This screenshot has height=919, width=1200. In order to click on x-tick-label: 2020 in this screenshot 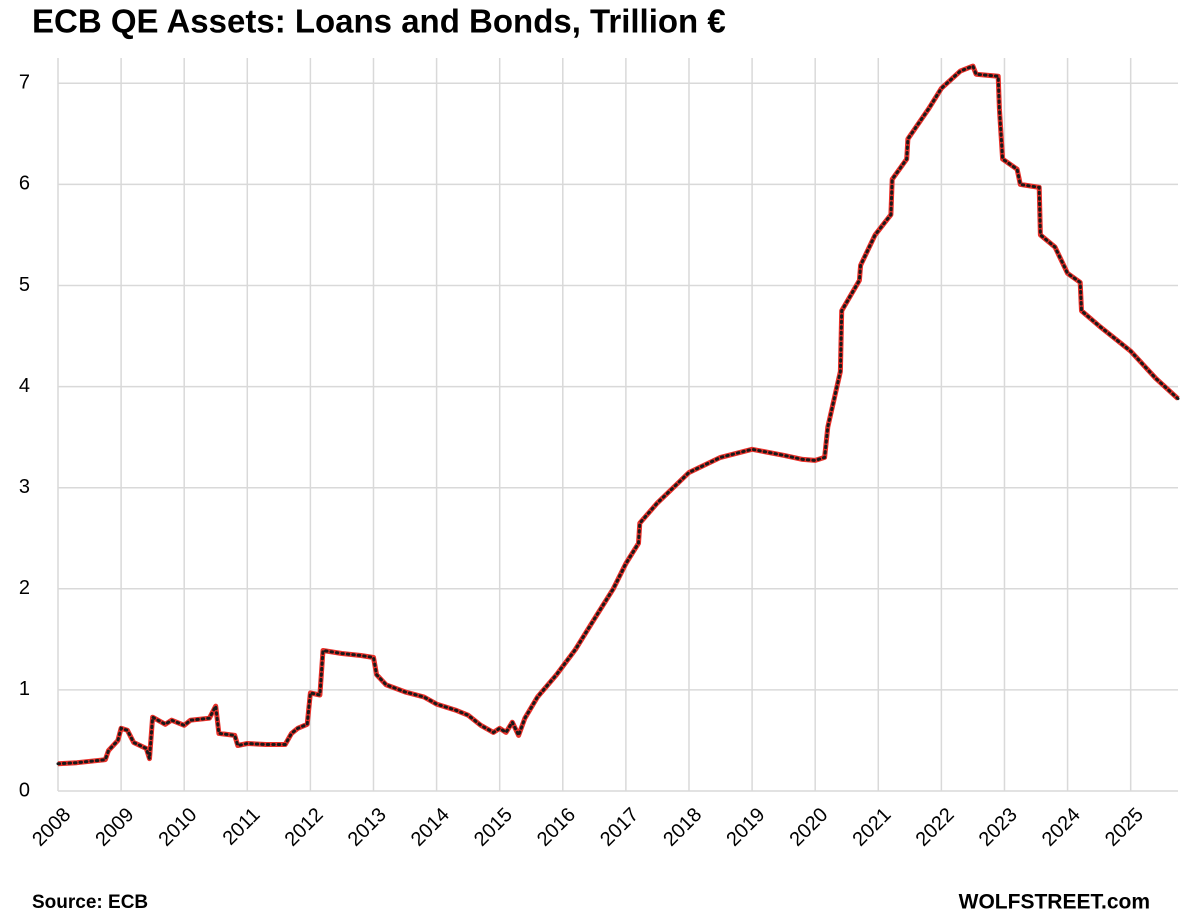, I will do `click(808, 827)`.